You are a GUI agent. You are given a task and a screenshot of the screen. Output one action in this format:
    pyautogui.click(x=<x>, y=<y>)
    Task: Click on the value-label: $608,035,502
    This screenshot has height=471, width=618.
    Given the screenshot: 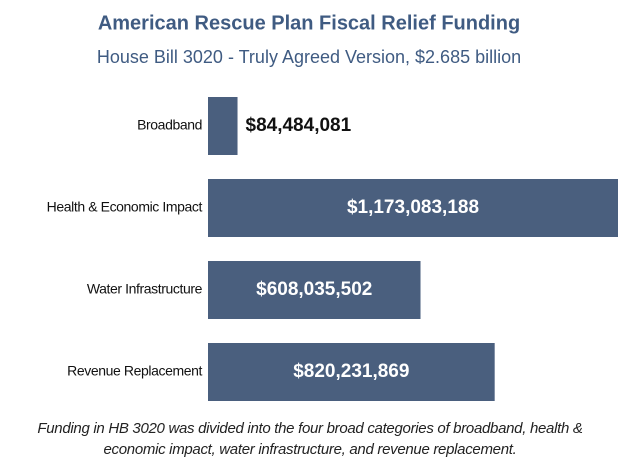 What is the action you would take?
    pyautogui.click(x=314, y=289)
    